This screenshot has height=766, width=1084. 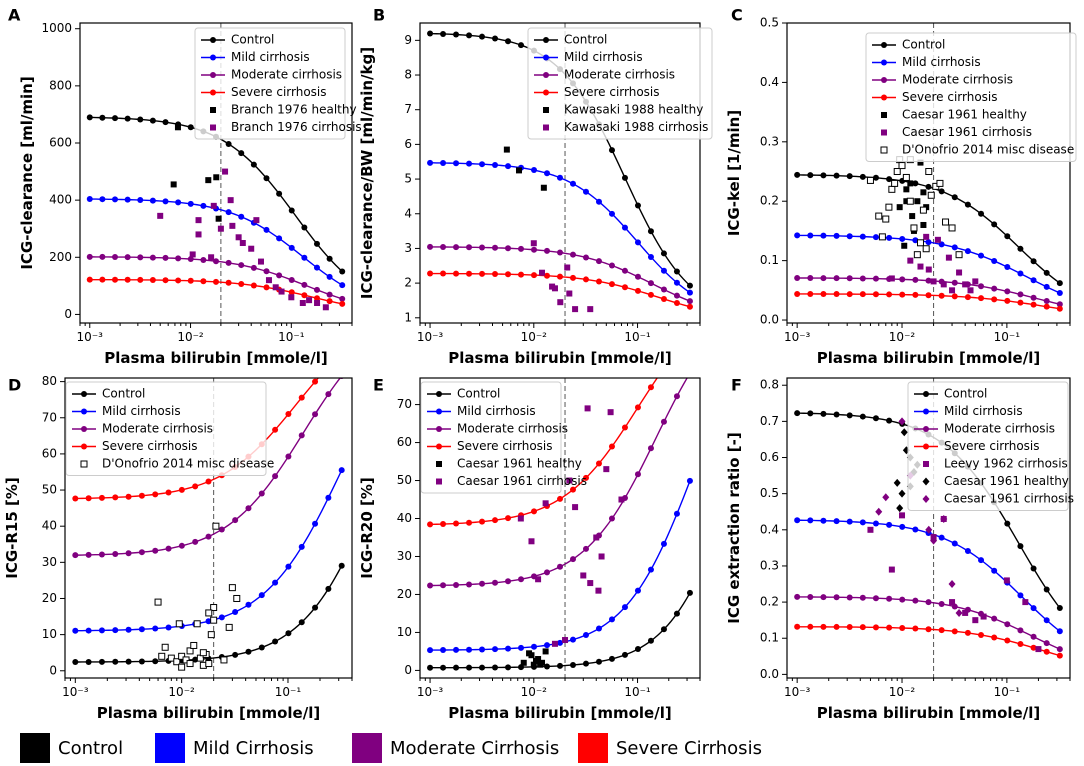 What do you see at coordinates (519, 464) in the screenshot?
I see `legend-label: Caesar 1961 healthy` at bounding box center [519, 464].